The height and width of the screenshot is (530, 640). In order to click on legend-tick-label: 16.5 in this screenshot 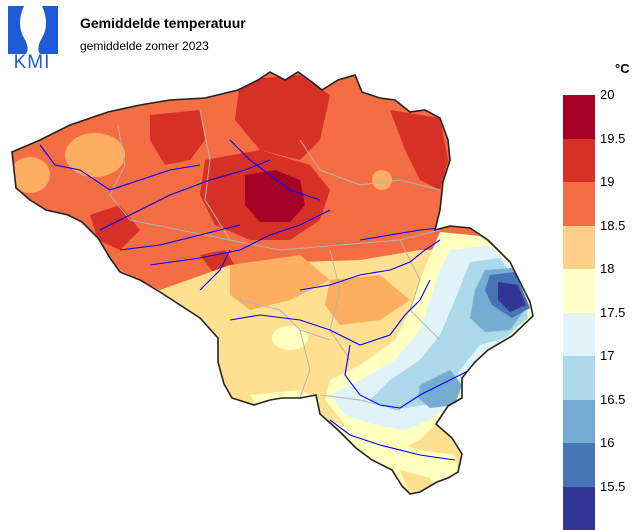, I will do `click(612, 399)`.